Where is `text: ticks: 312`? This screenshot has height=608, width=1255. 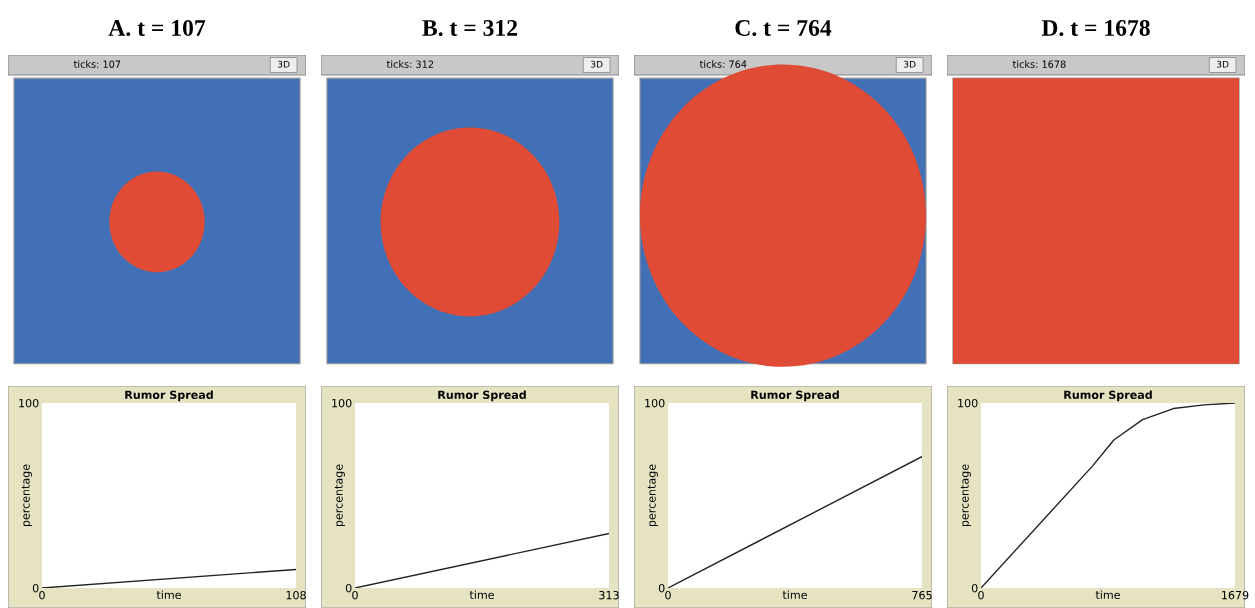 text: ticks: 312 is located at coordinates (410, 64).